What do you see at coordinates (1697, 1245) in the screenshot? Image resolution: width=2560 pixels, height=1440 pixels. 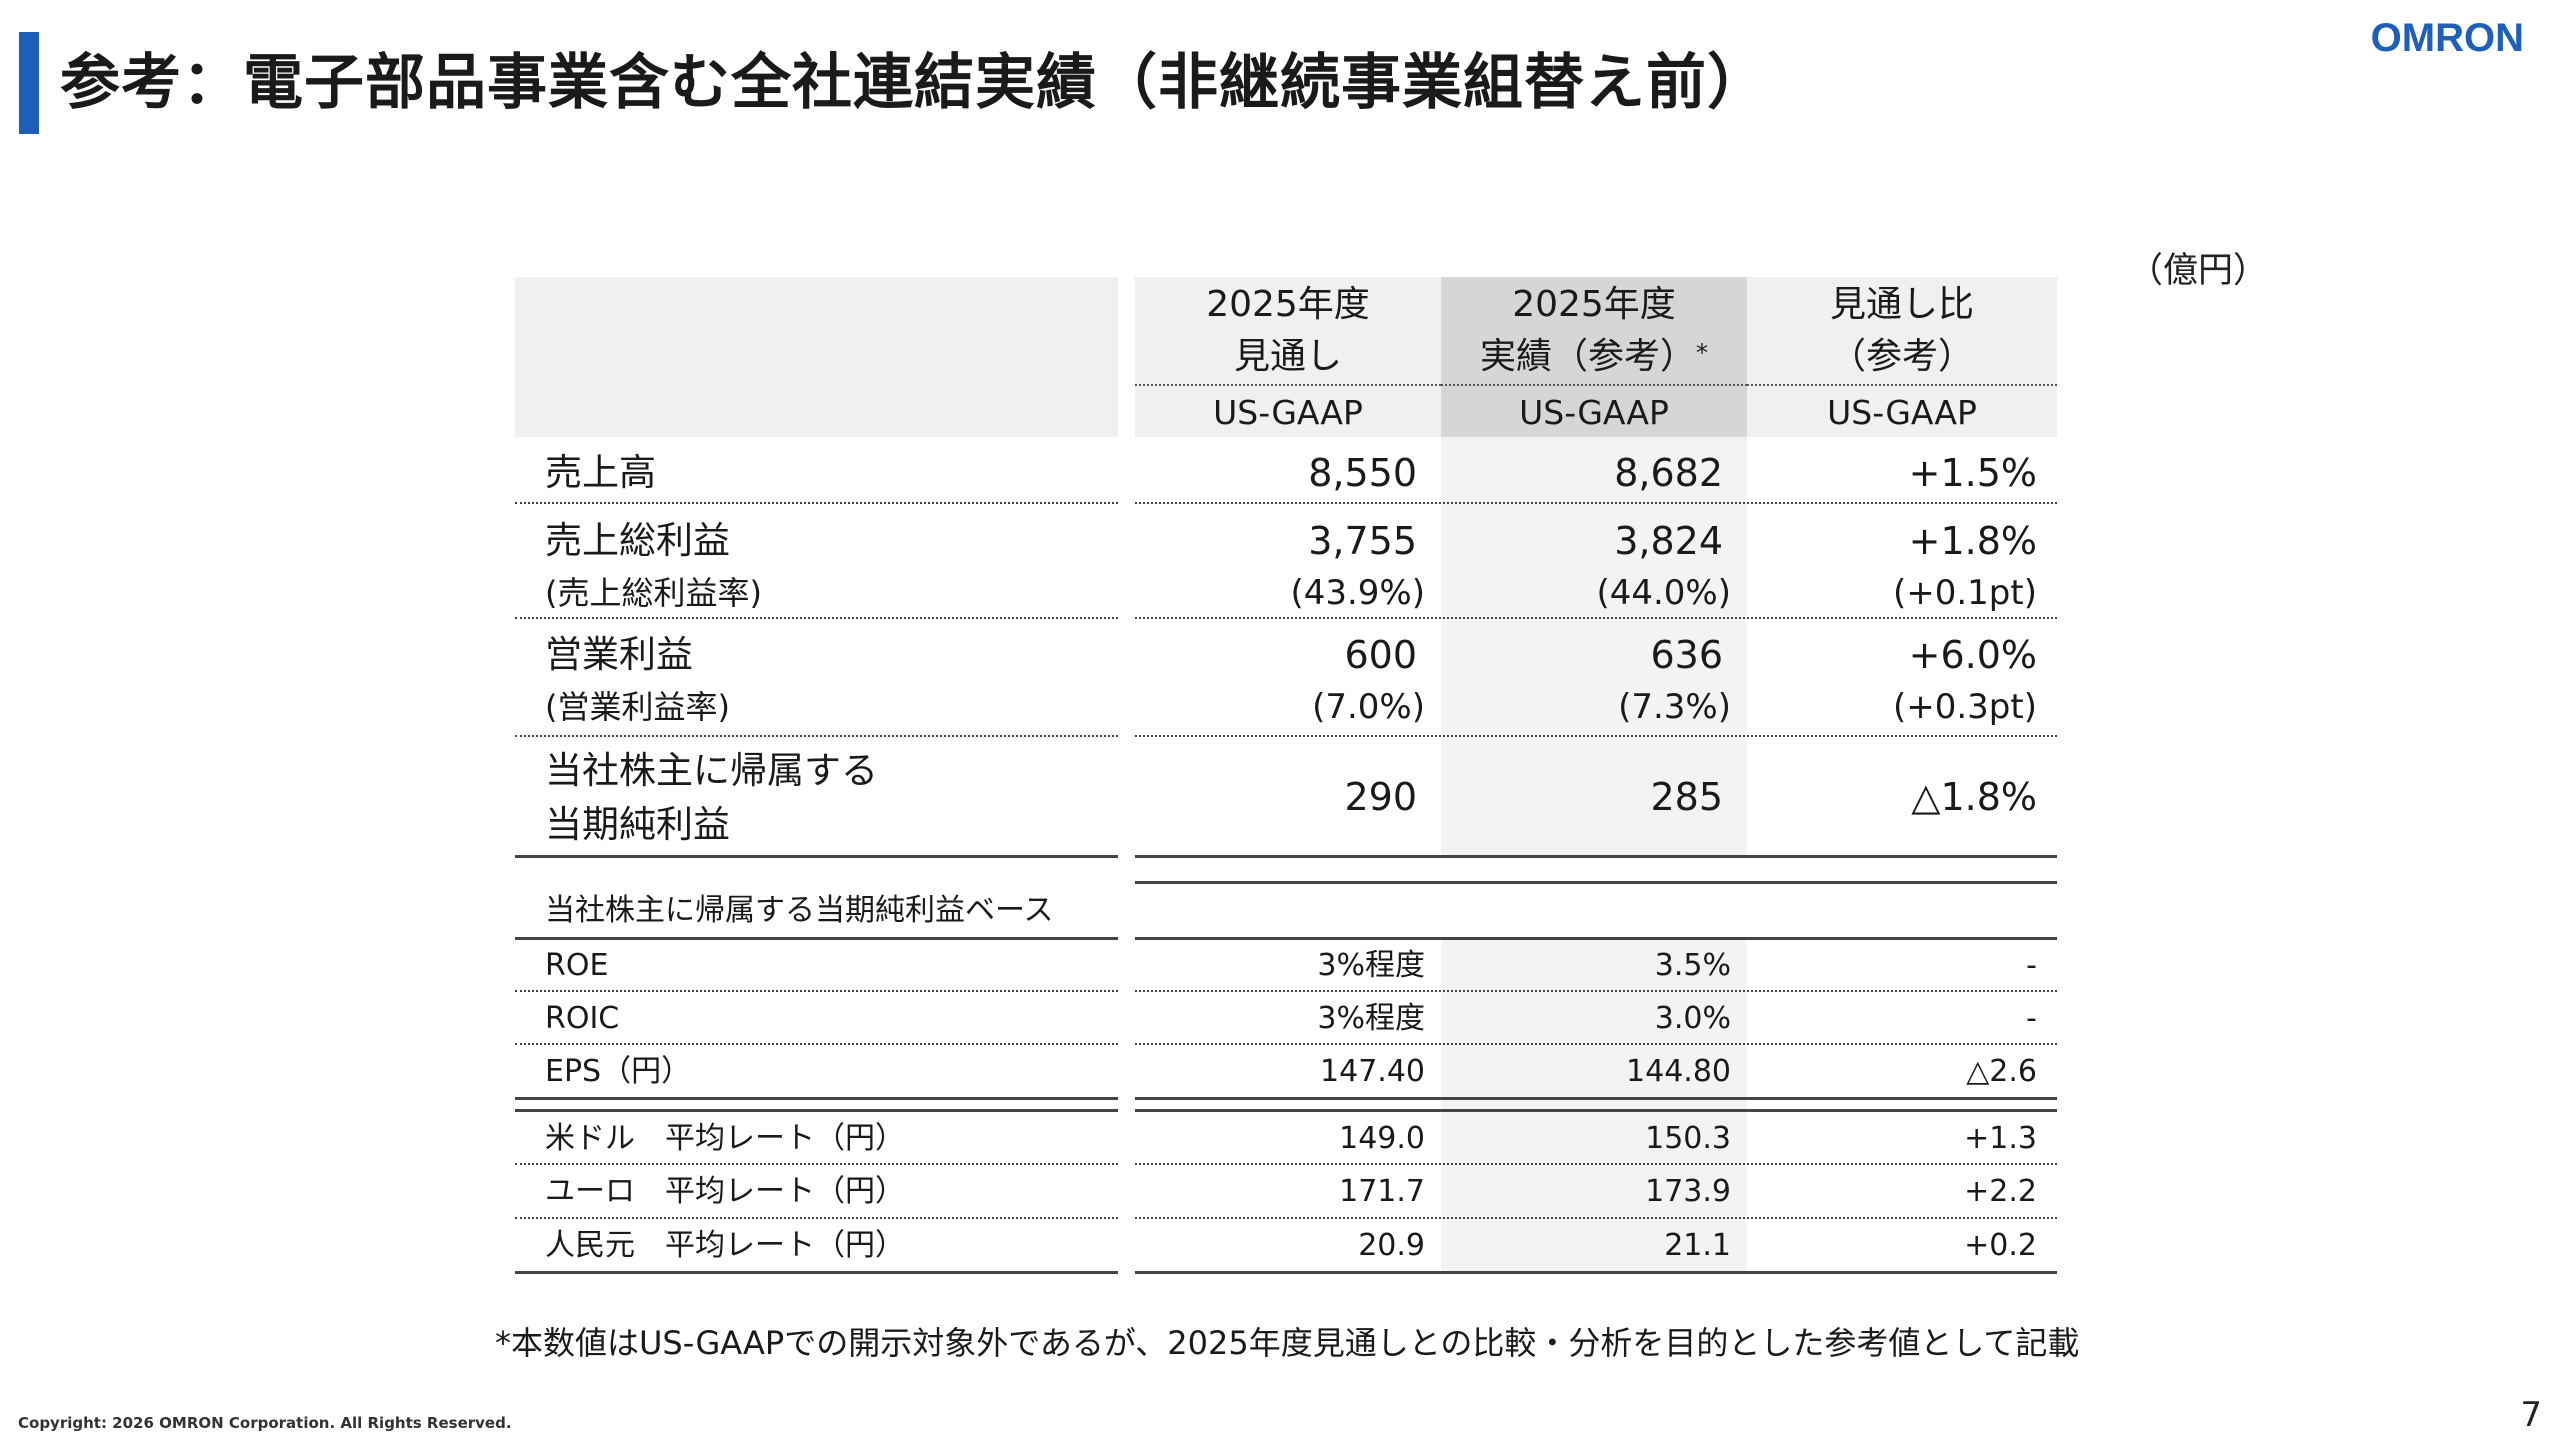 I see `cny-rate-actual: 21.1` at bounding box center [1697, 1245].